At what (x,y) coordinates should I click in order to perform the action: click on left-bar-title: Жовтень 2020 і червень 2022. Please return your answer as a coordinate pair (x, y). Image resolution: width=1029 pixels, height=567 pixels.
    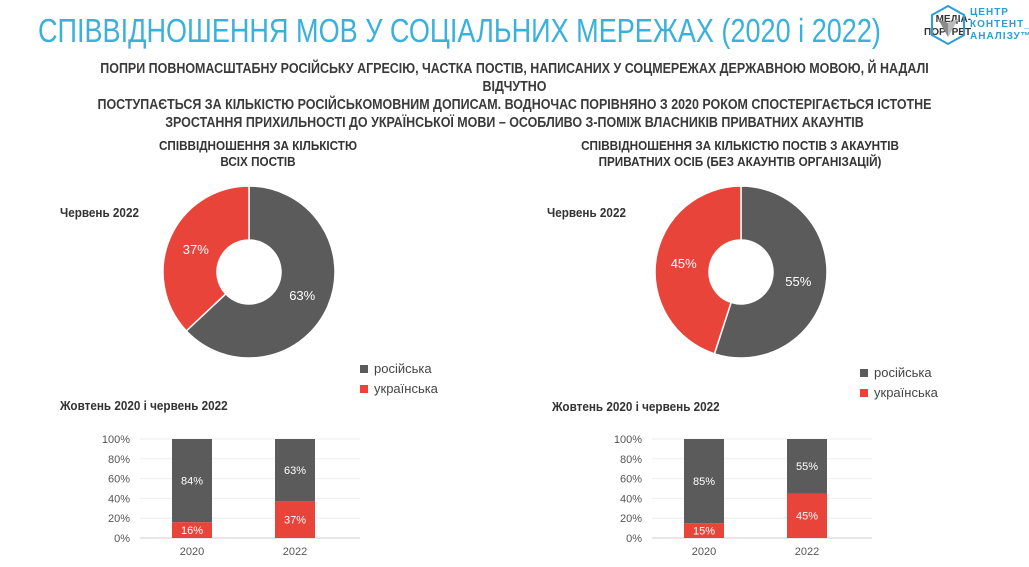
    Looking at the image, I should click on (144, 405).